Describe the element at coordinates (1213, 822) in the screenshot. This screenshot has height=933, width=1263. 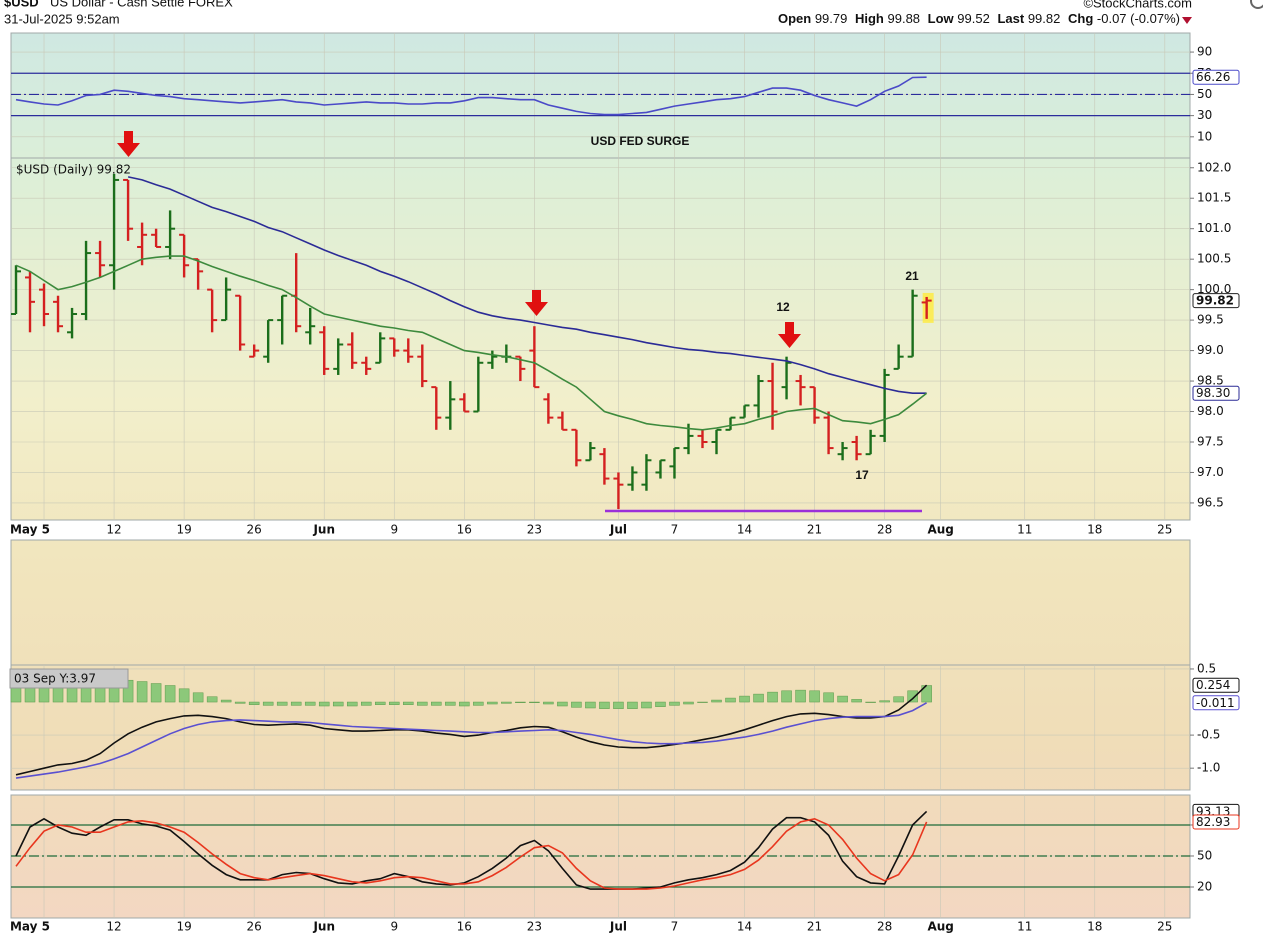
I see `value-label: 82.93` at that location.